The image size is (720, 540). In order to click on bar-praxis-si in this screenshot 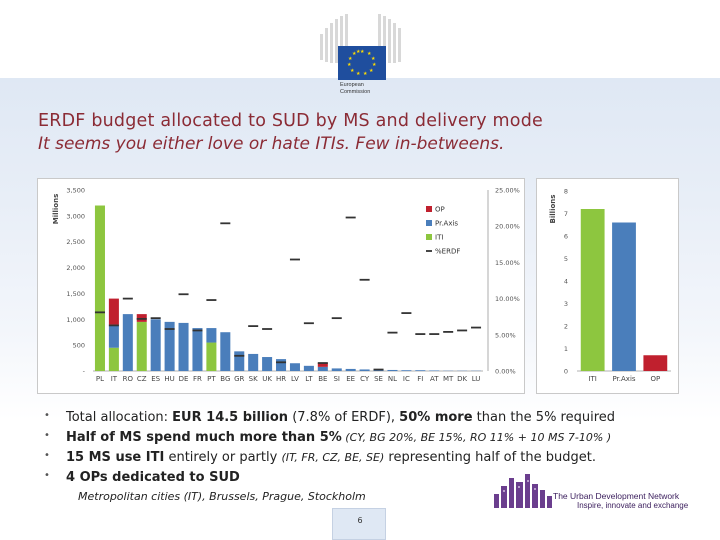, I will do `click(336, 369)`.